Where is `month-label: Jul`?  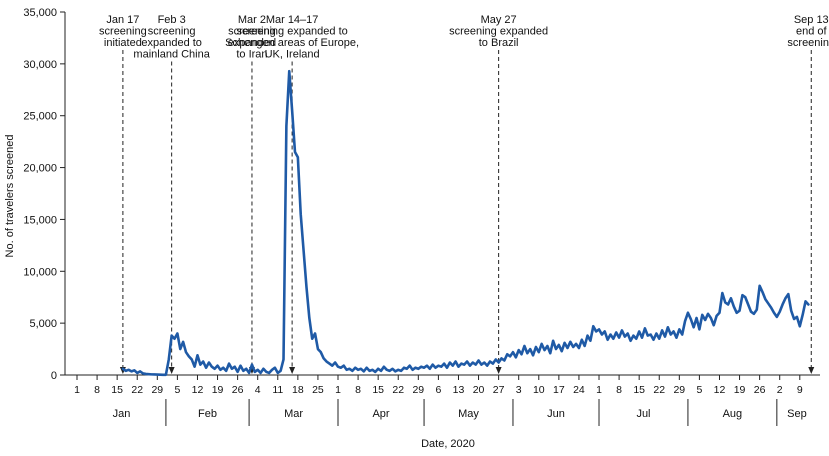
month-label: Jul is located at coordinates (643, 414).